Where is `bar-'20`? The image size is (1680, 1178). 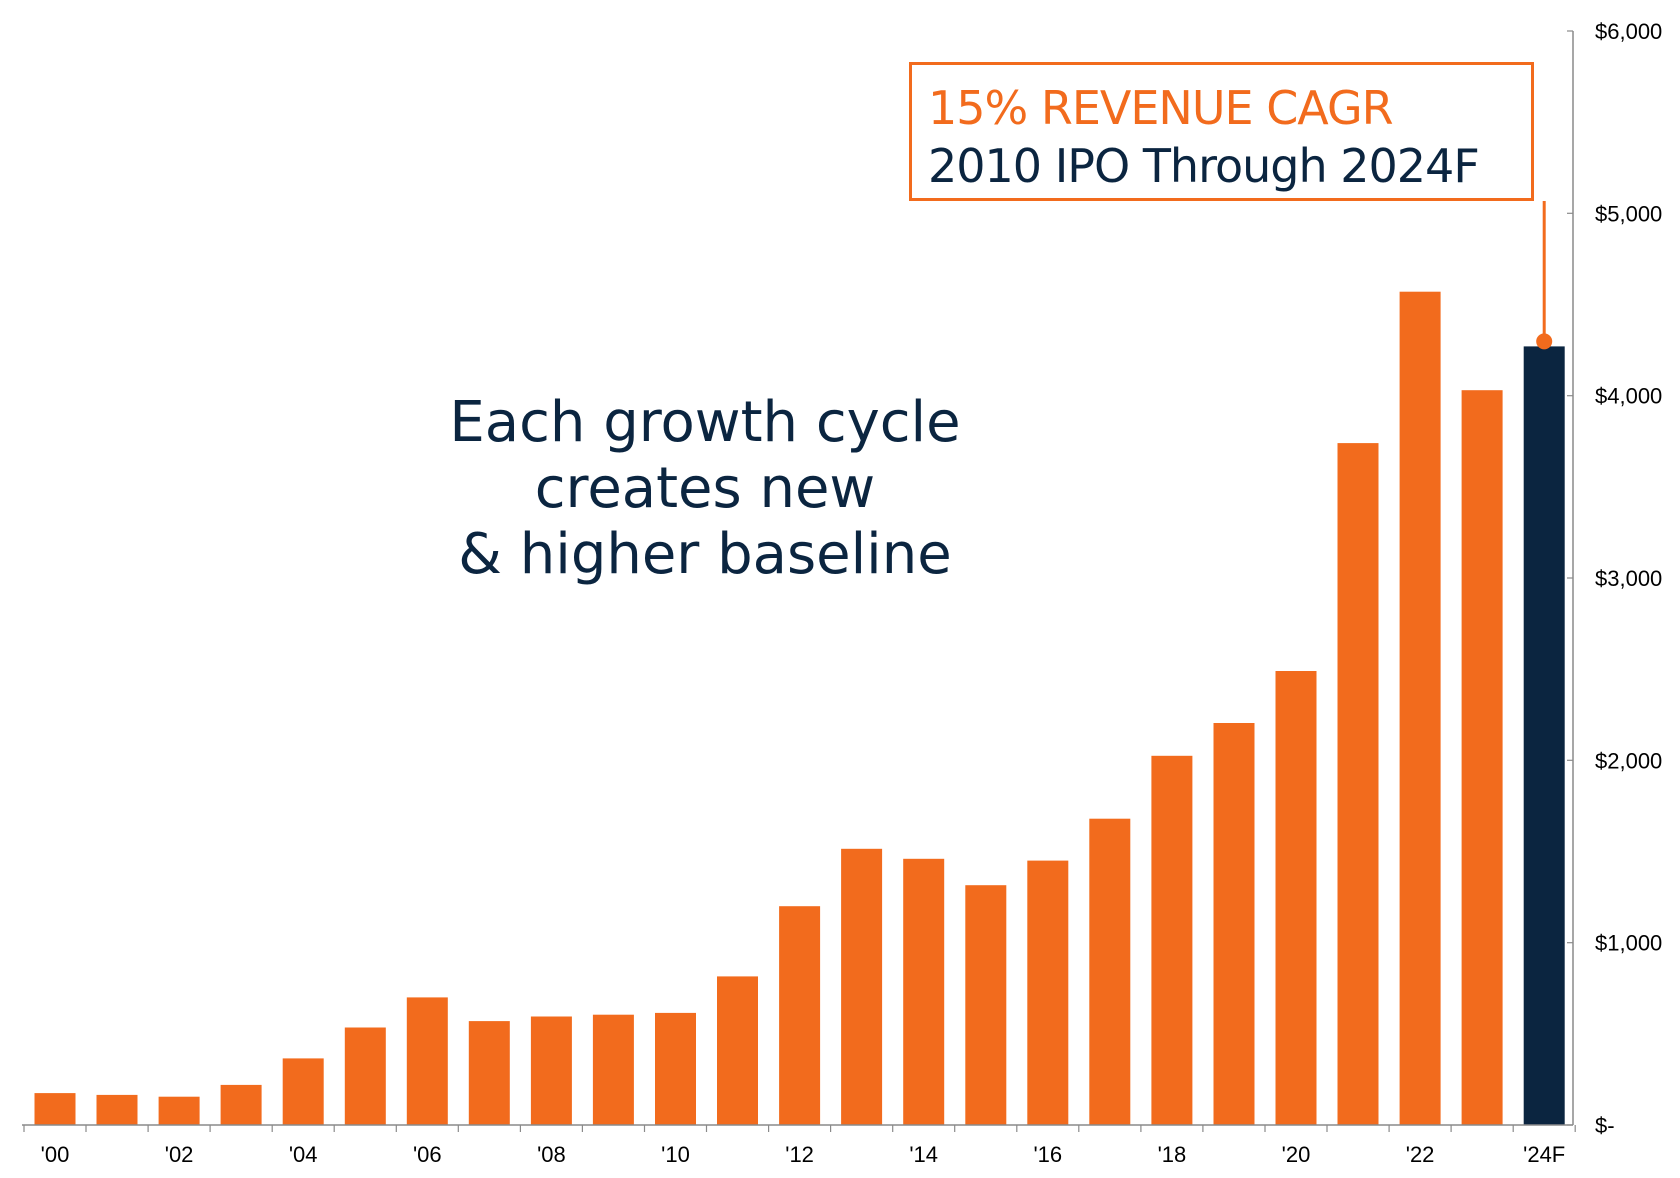 bar-'20 is located at coordinates (1296, 898).